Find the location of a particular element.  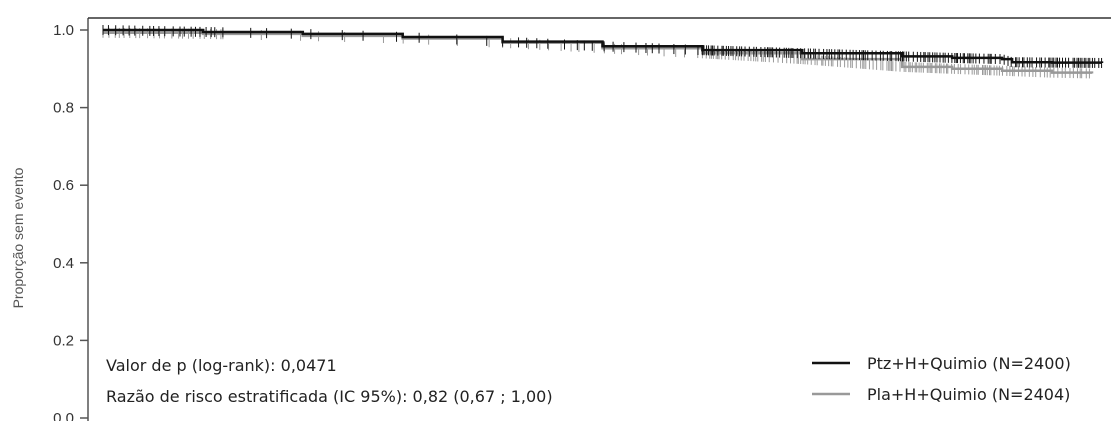

y-tick-label: 0.0 is located at coordinates (63, 415).